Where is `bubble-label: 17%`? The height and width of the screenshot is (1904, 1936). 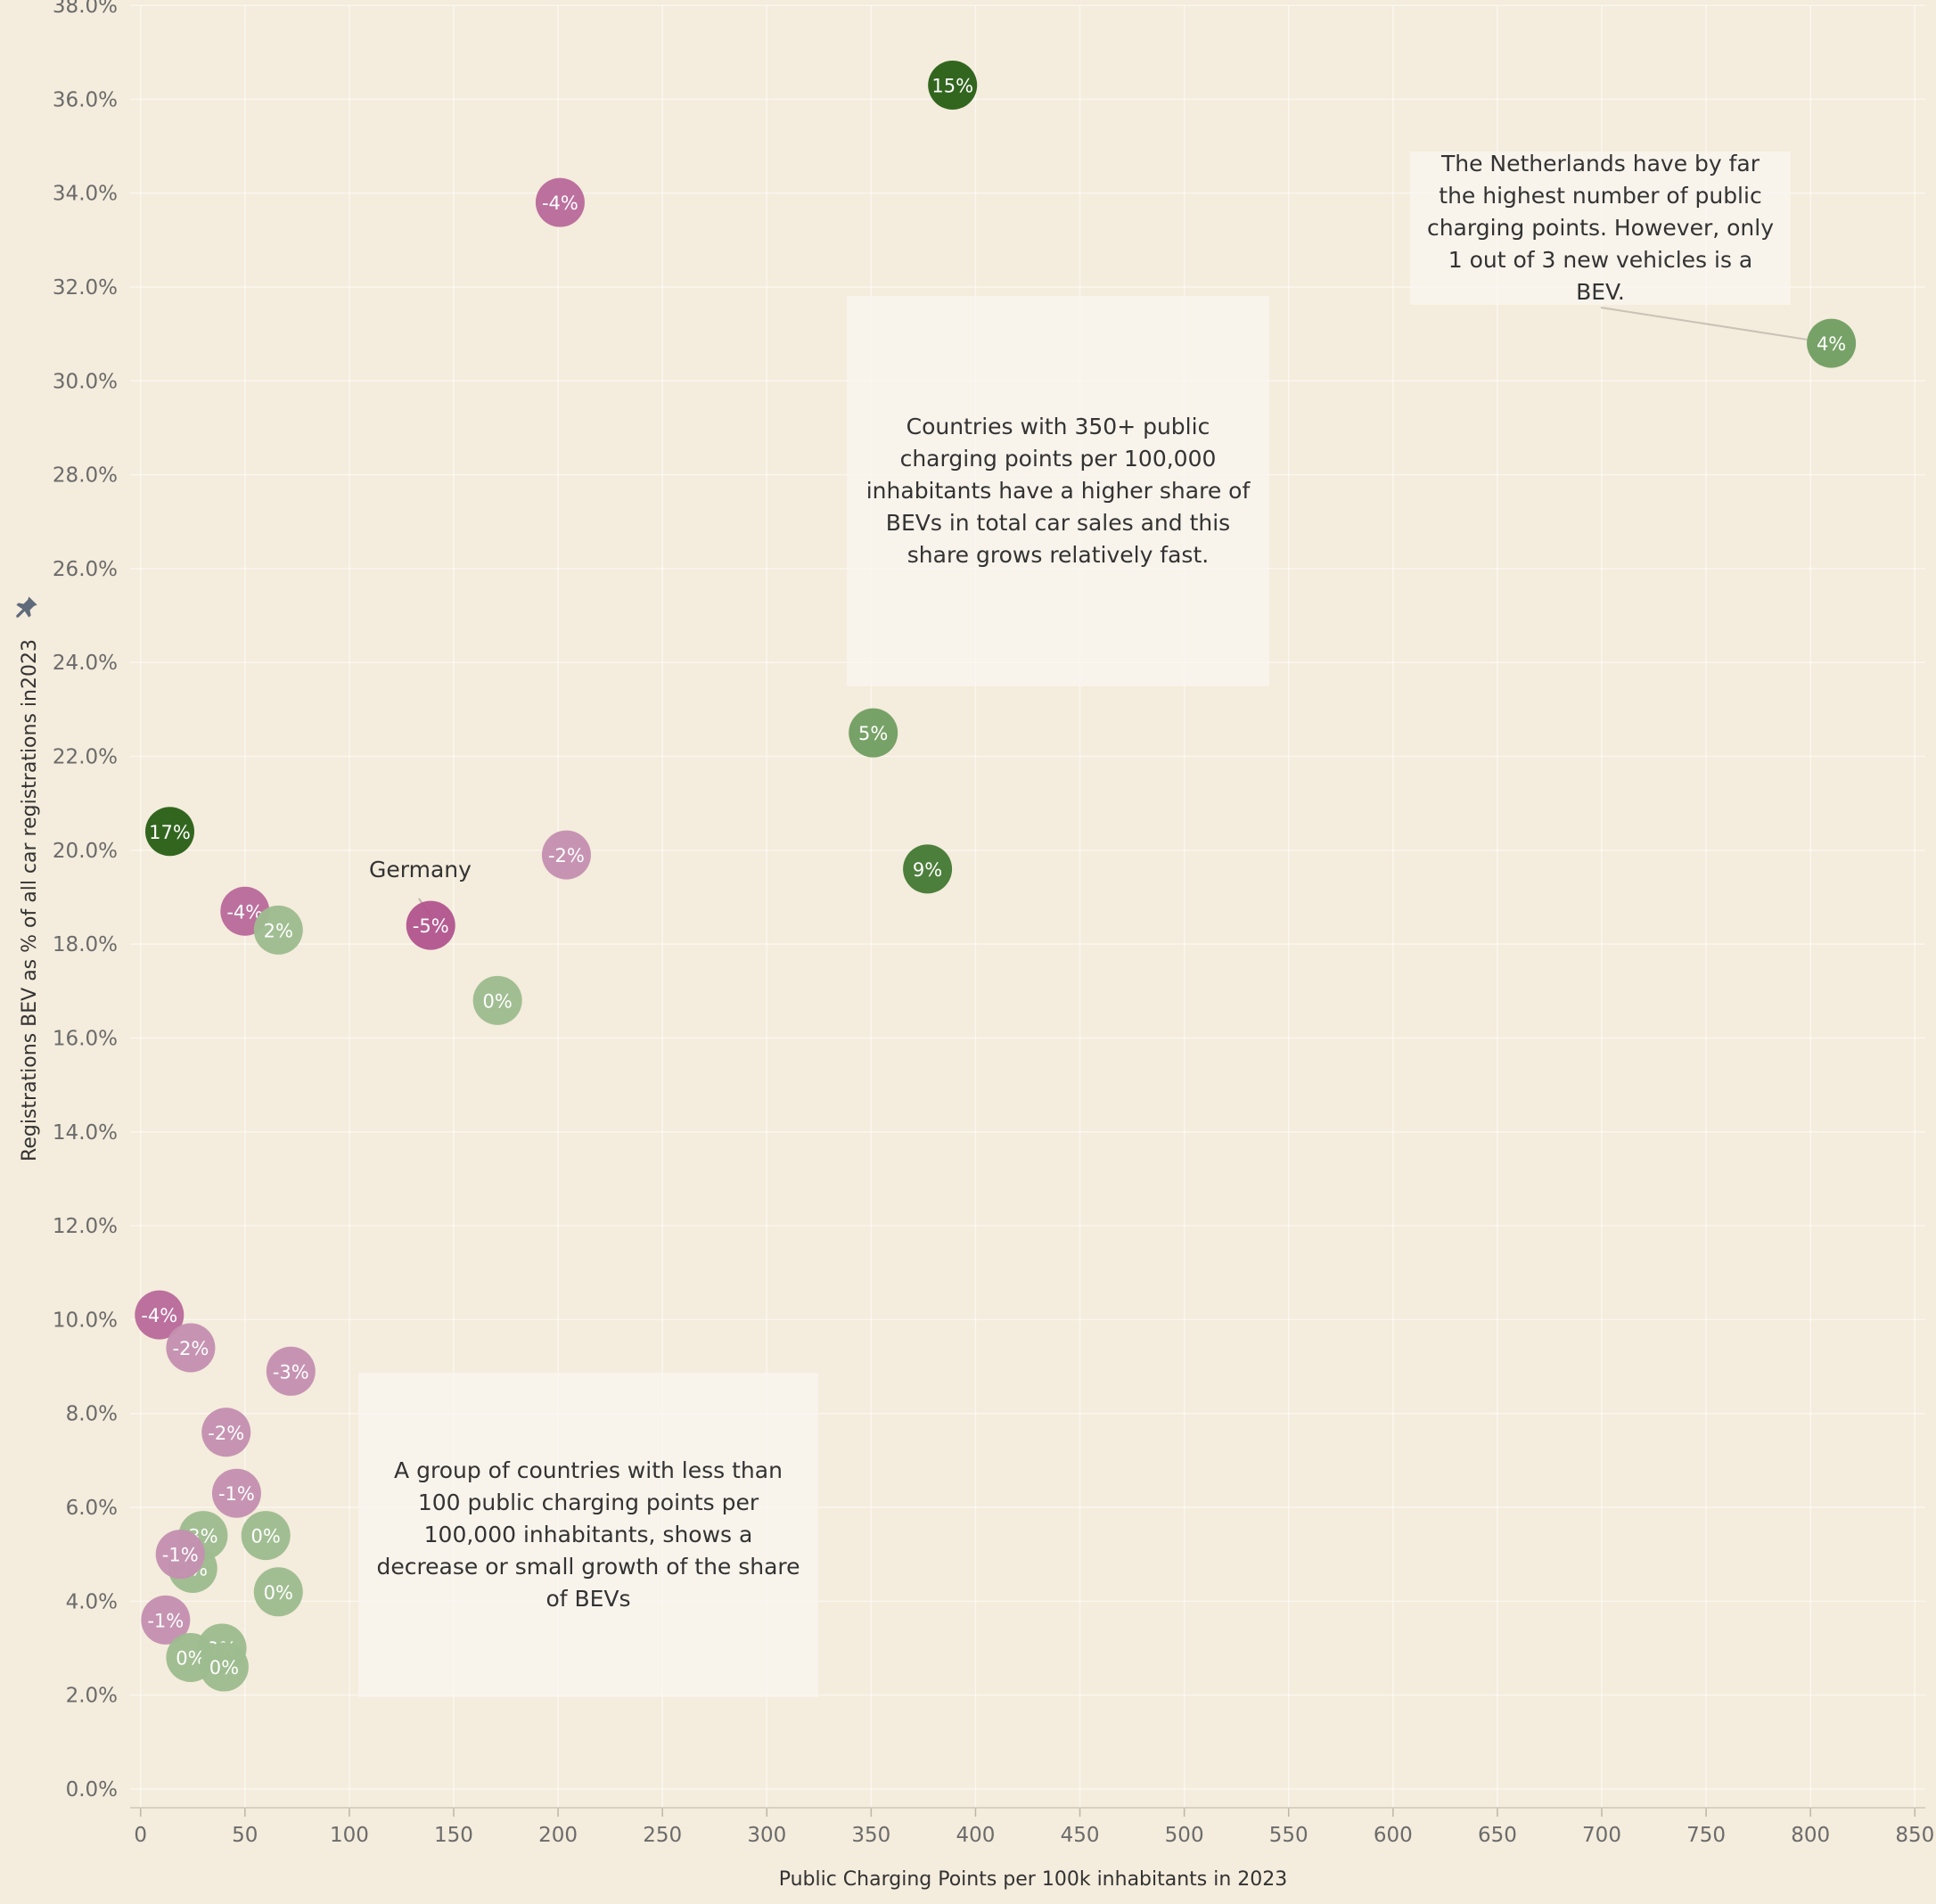 bubble-label: 17% is located at coordinates (170, 832).